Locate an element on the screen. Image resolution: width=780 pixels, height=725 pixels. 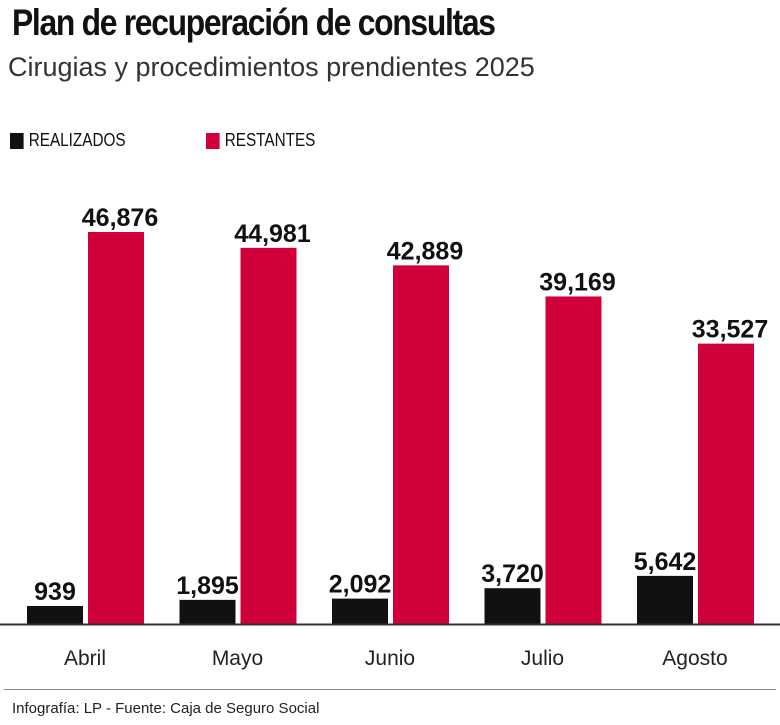
x-tick-label: Julio is located at coordinates (542, 658).